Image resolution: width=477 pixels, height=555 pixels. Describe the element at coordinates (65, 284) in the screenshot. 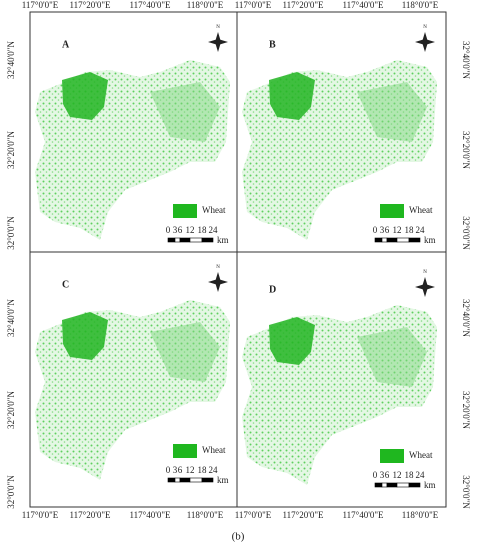

I see `panel-label: C` at that location.